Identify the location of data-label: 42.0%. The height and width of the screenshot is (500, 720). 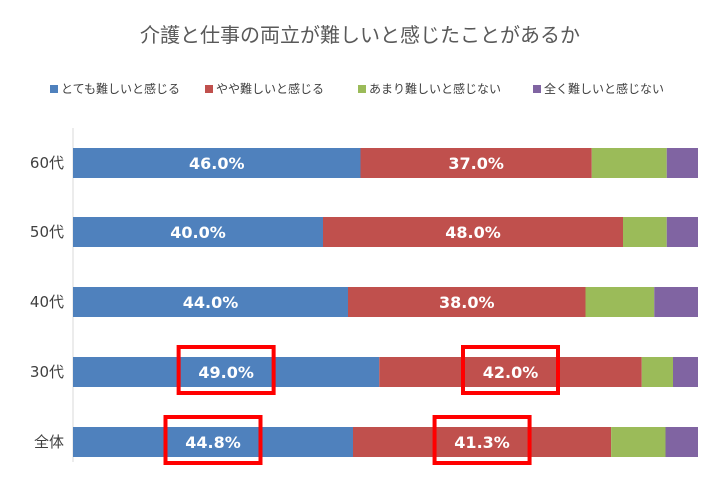
(511, 372).